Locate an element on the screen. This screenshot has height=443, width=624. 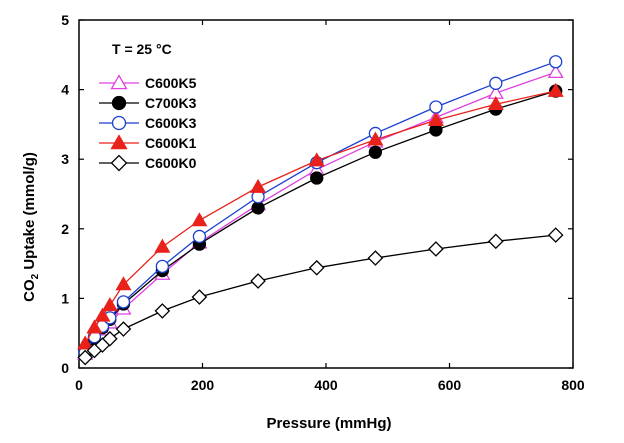
legend-label: C600K5 is located at coordinates (171, 83).